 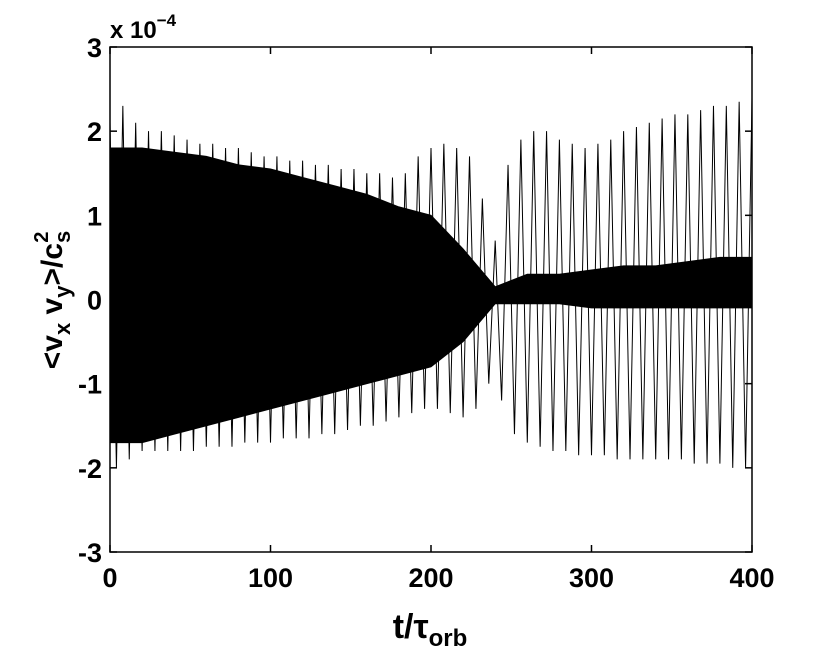 I want to click on x-tick-label: 0, so click(x=109, y=578).